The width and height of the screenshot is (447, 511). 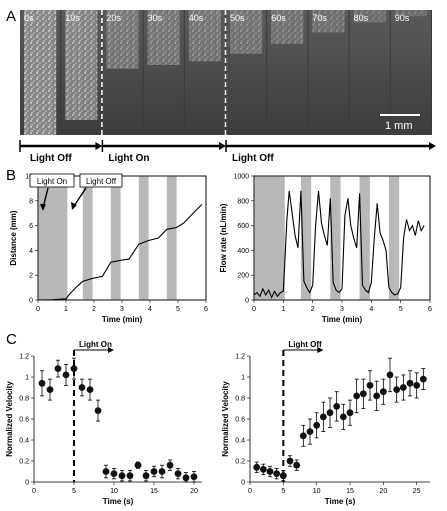 I want to click on phase-label: Light Off, so click(x=253, y=158).